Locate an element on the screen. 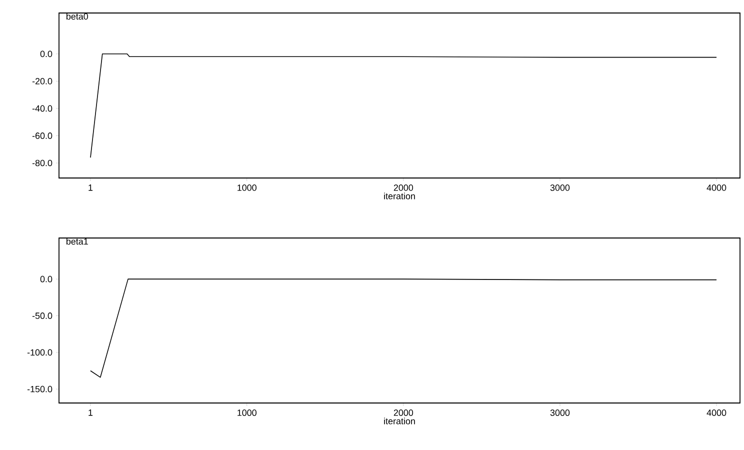 Image resolution: width=744 pixels, height=450 pixels. y-tick-label: -150.0 is located at coordinates (39, 389).